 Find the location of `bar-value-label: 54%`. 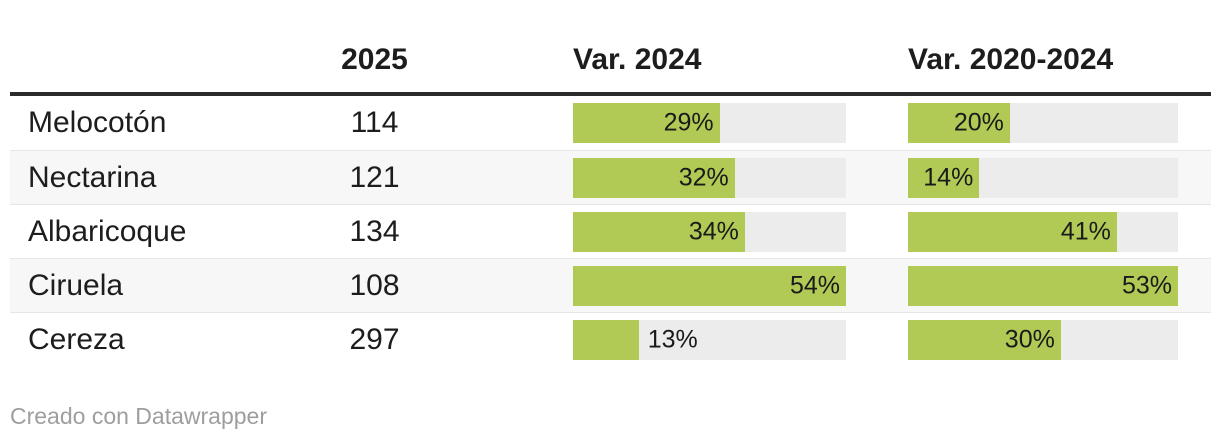

bar-value-label: 54% is located at coordinates (814, 285).